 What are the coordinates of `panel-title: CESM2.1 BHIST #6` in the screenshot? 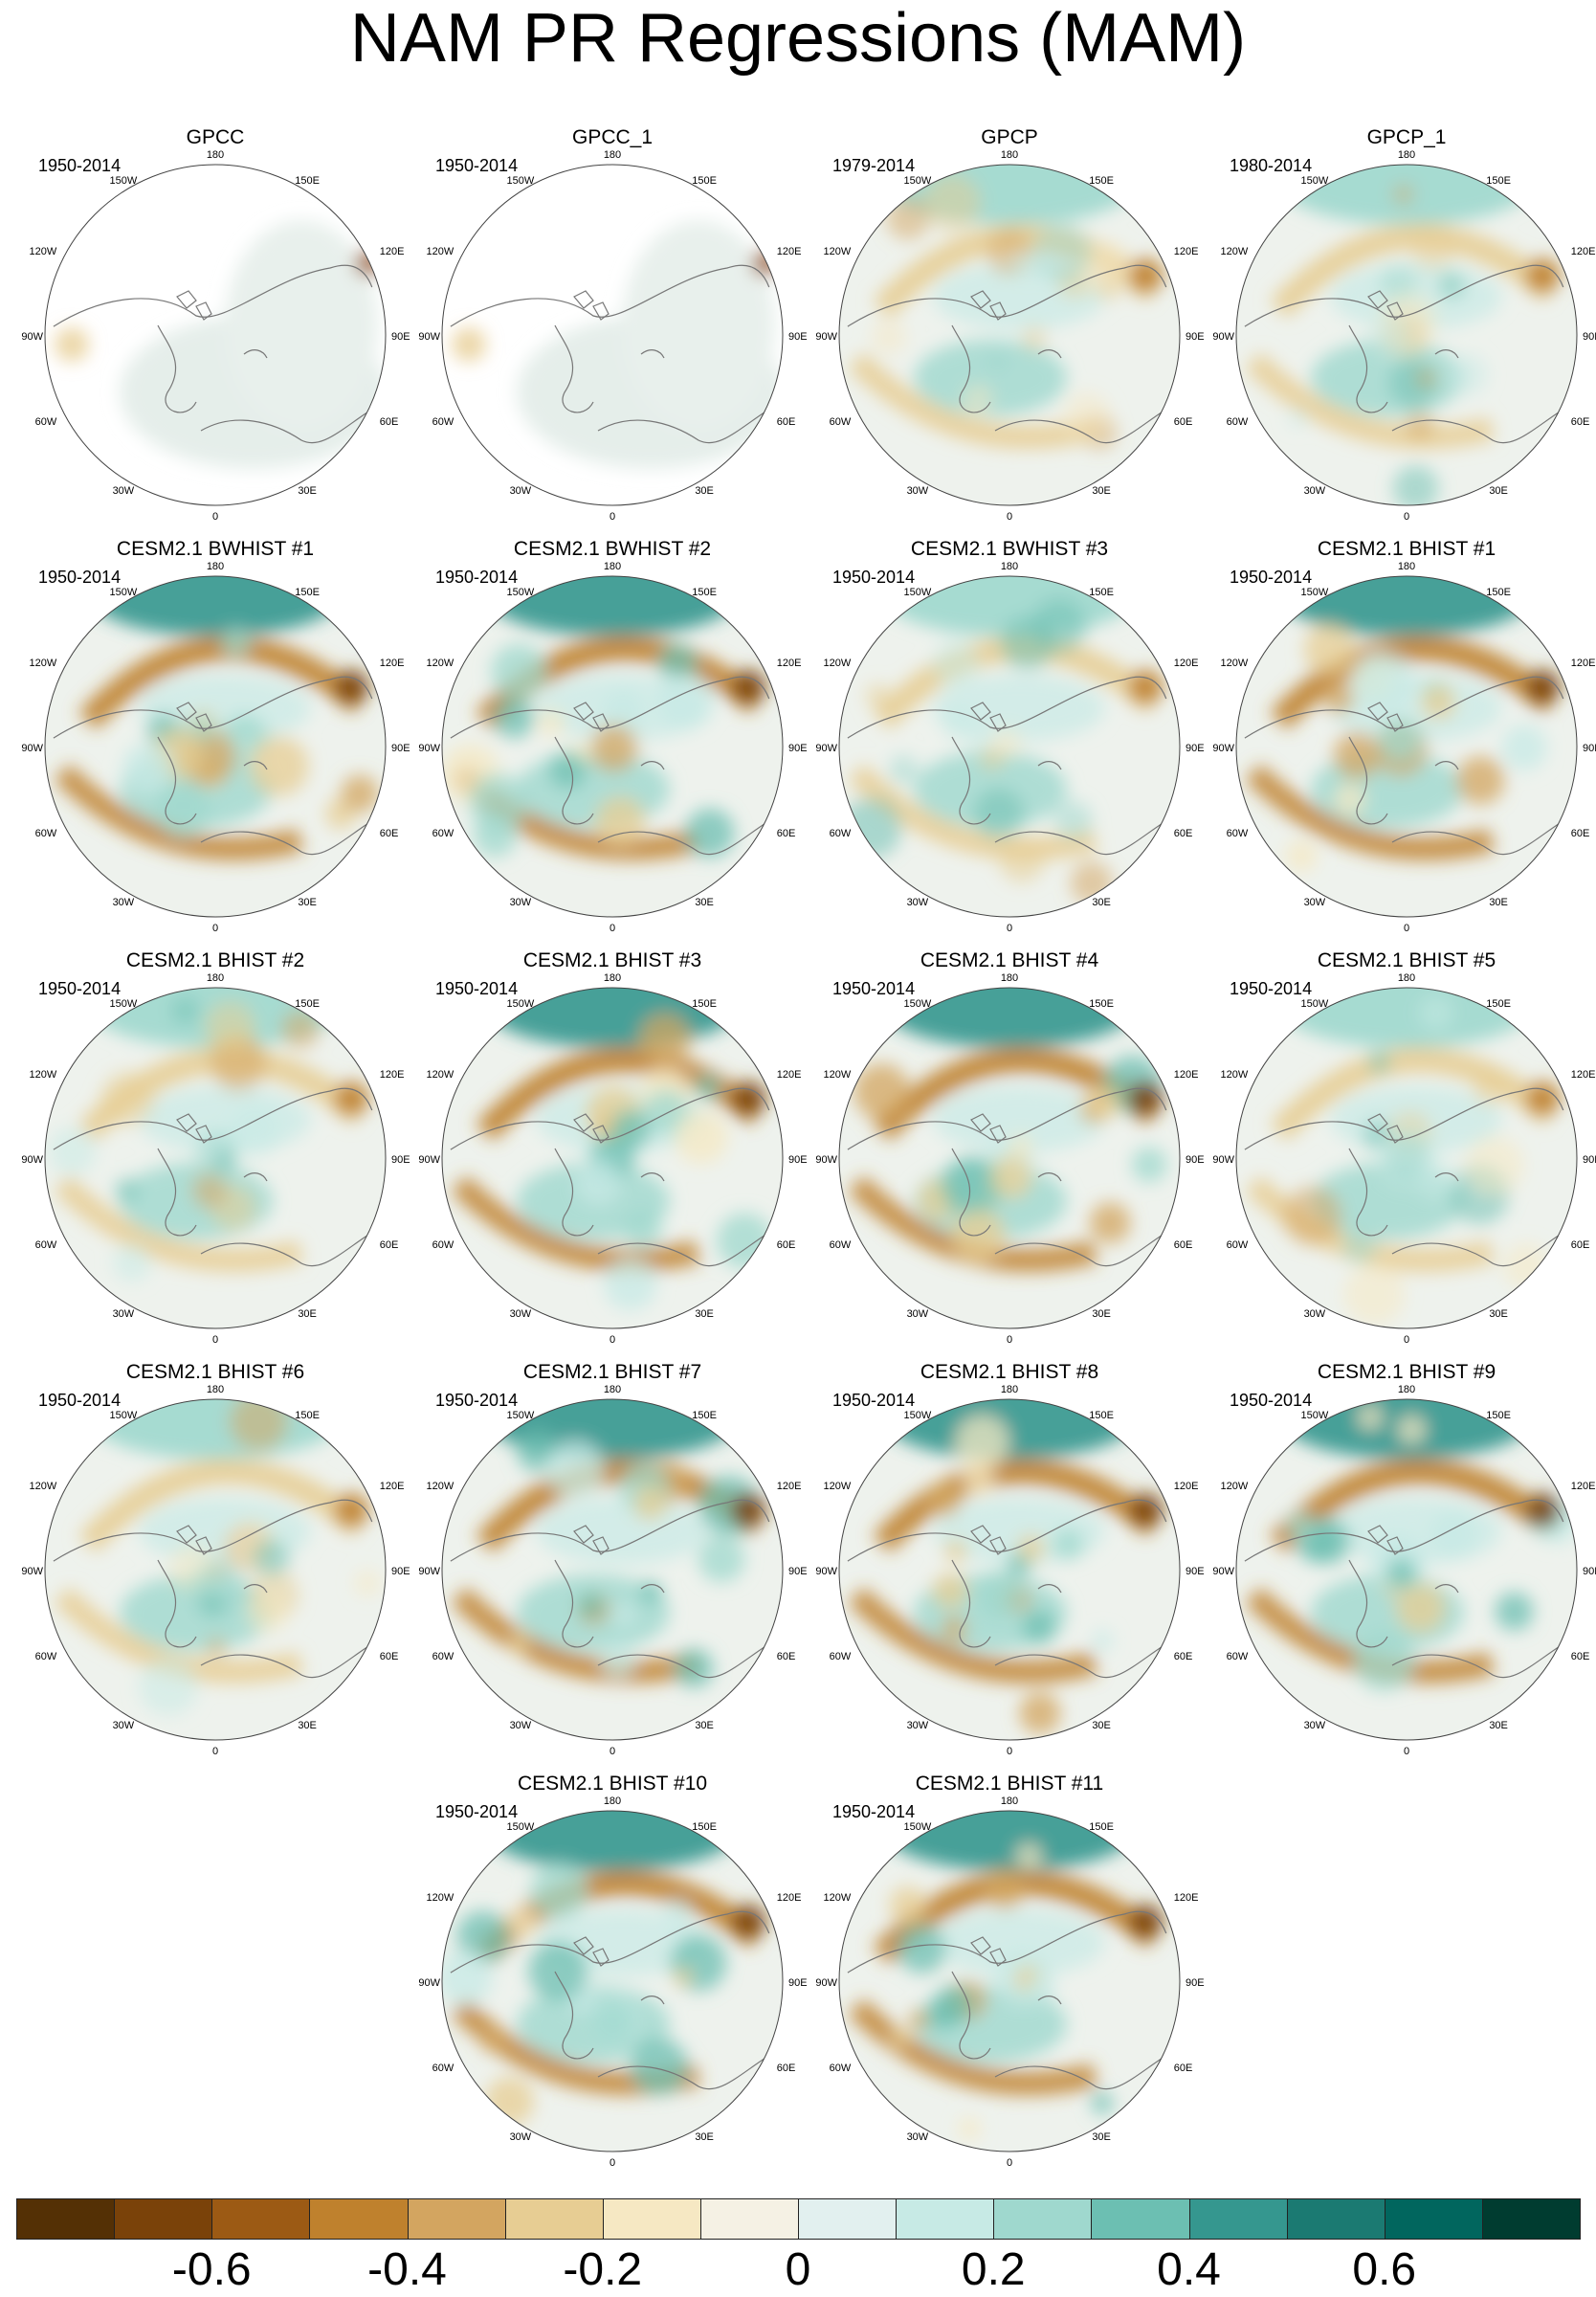 It's located at (215, 1372).